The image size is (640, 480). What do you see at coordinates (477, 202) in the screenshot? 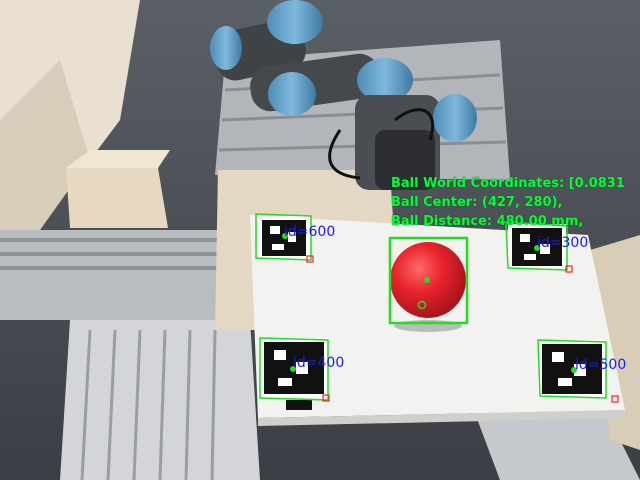
I see `ball-center-label: Ball Center: (427, 280),` at bounding box center [477, 202].